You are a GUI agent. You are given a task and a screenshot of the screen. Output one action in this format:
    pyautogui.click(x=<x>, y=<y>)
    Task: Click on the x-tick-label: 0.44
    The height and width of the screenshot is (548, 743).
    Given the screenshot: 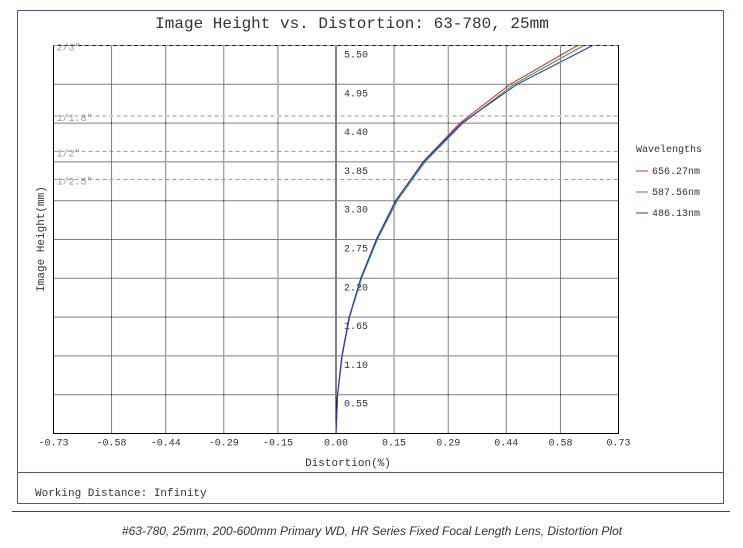 What is the action you would take?
    pyautogui.click(x=506, y=444)
    